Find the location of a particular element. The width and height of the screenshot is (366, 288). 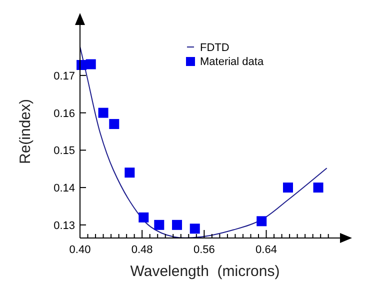

y-tick-label: 0.16 is located at coordinates (64, 114).